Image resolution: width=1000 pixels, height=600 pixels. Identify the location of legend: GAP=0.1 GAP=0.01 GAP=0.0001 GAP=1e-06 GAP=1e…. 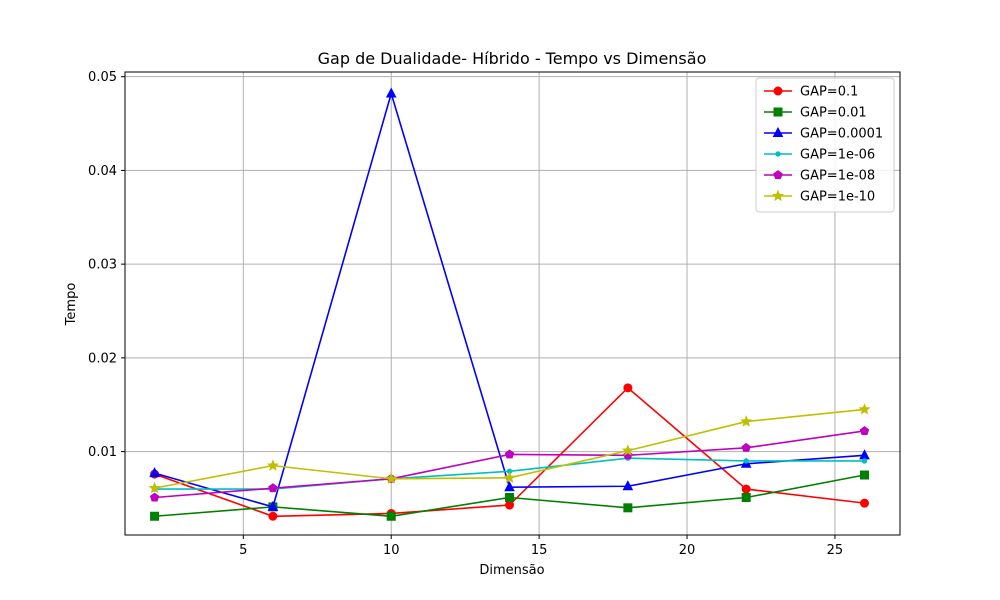
(825, 145).